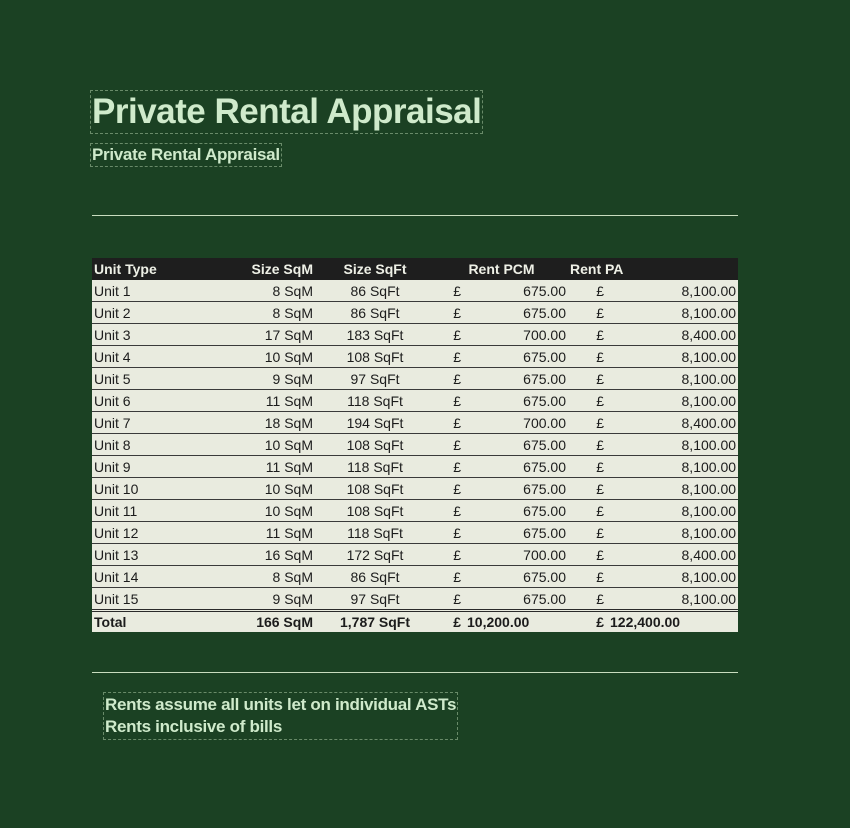  What do you see at coordinates (516, 620) in the screenshot?
I see `total-pcm: 10,200.00` at bounding box center [516, 620].